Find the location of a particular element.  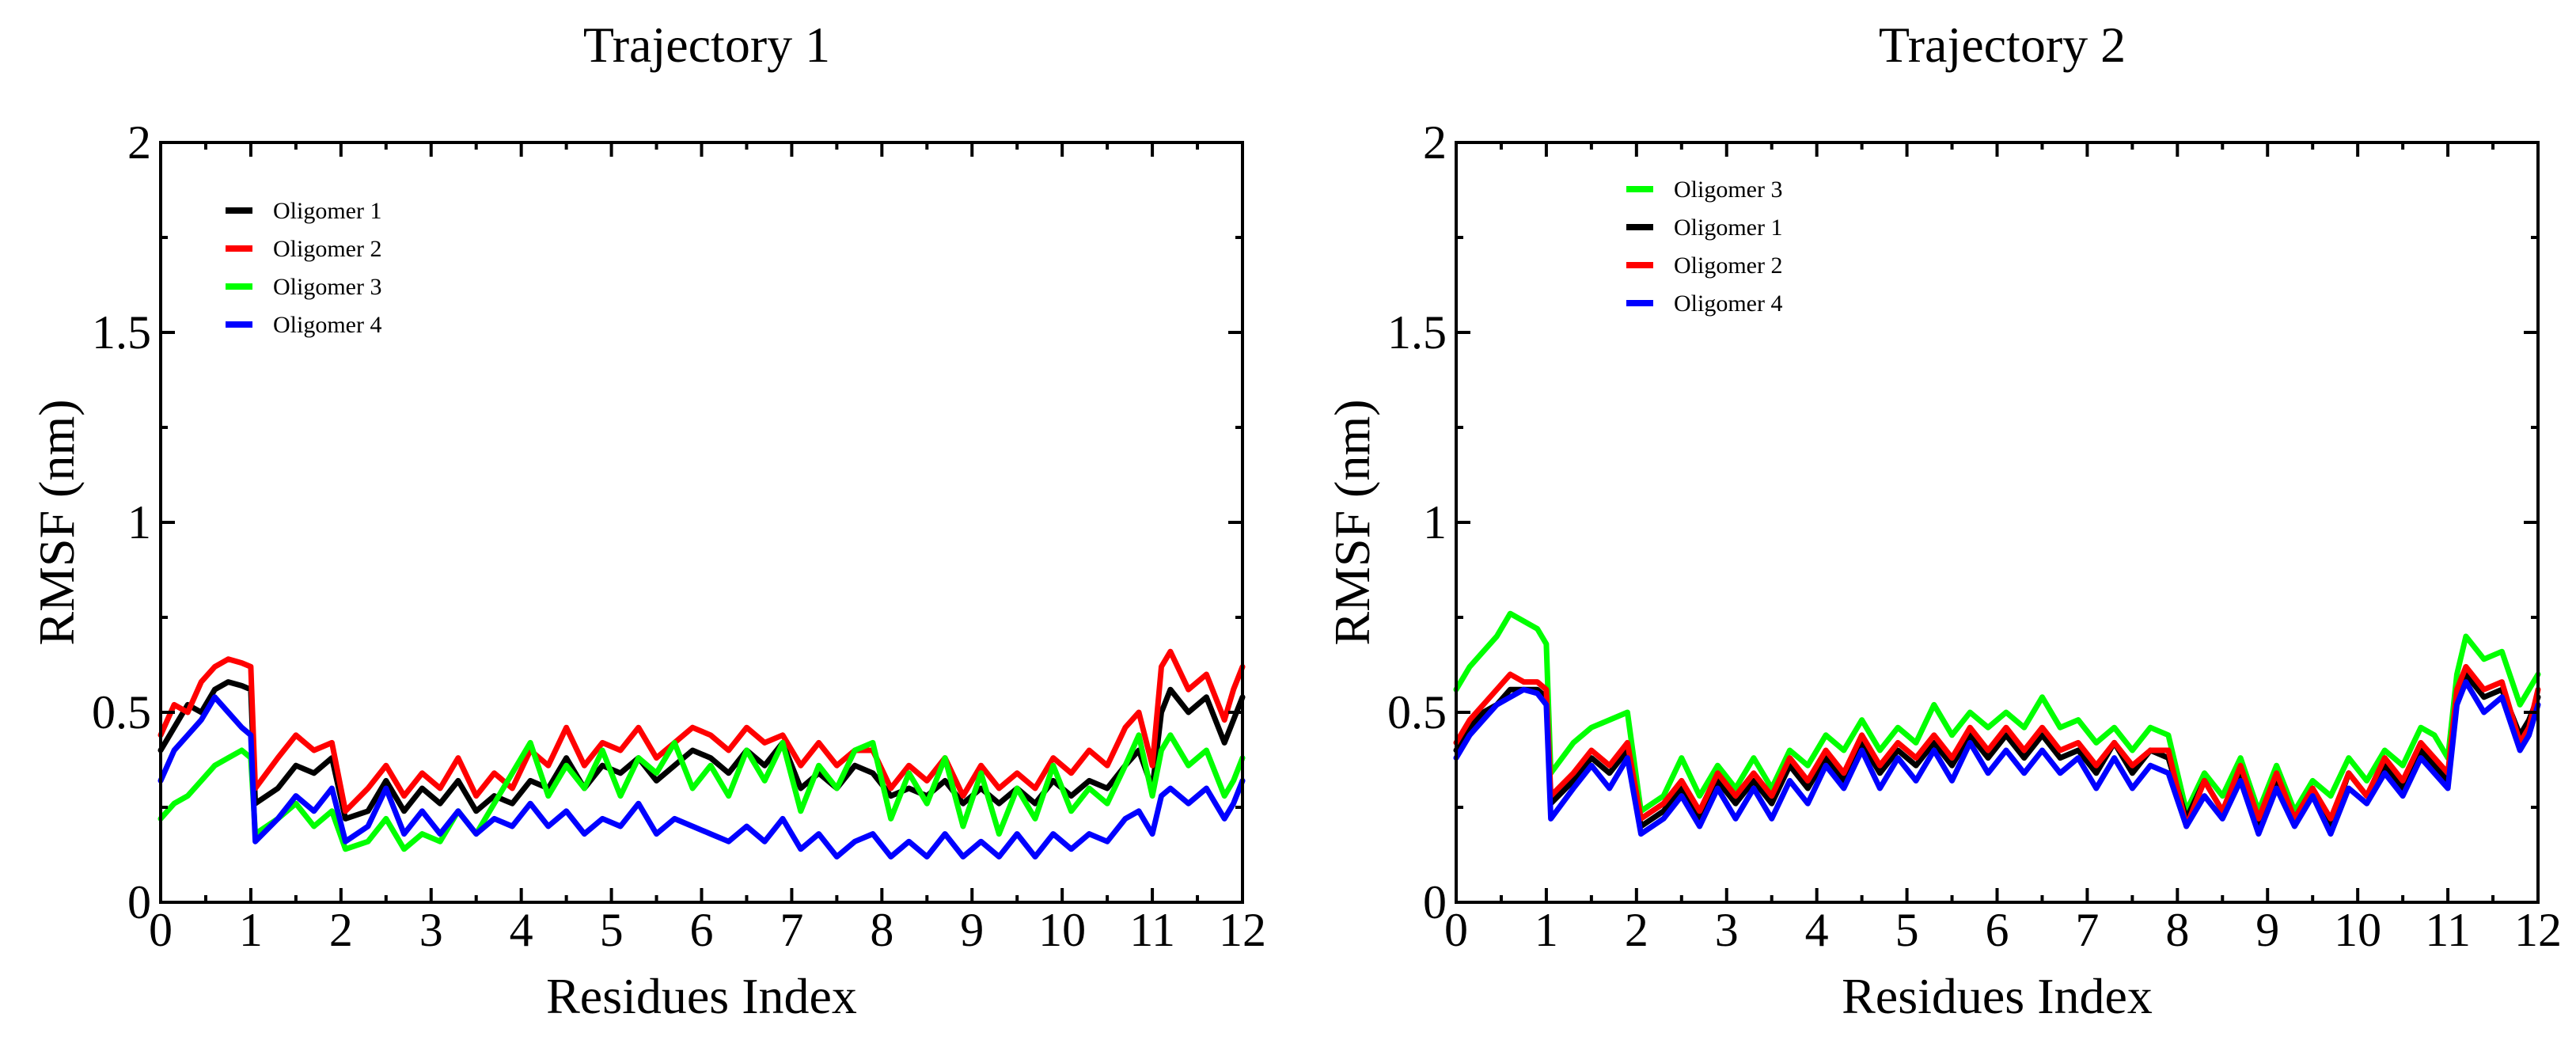

chart-title: Trajectory 1 is located at coordinates (706, 45).